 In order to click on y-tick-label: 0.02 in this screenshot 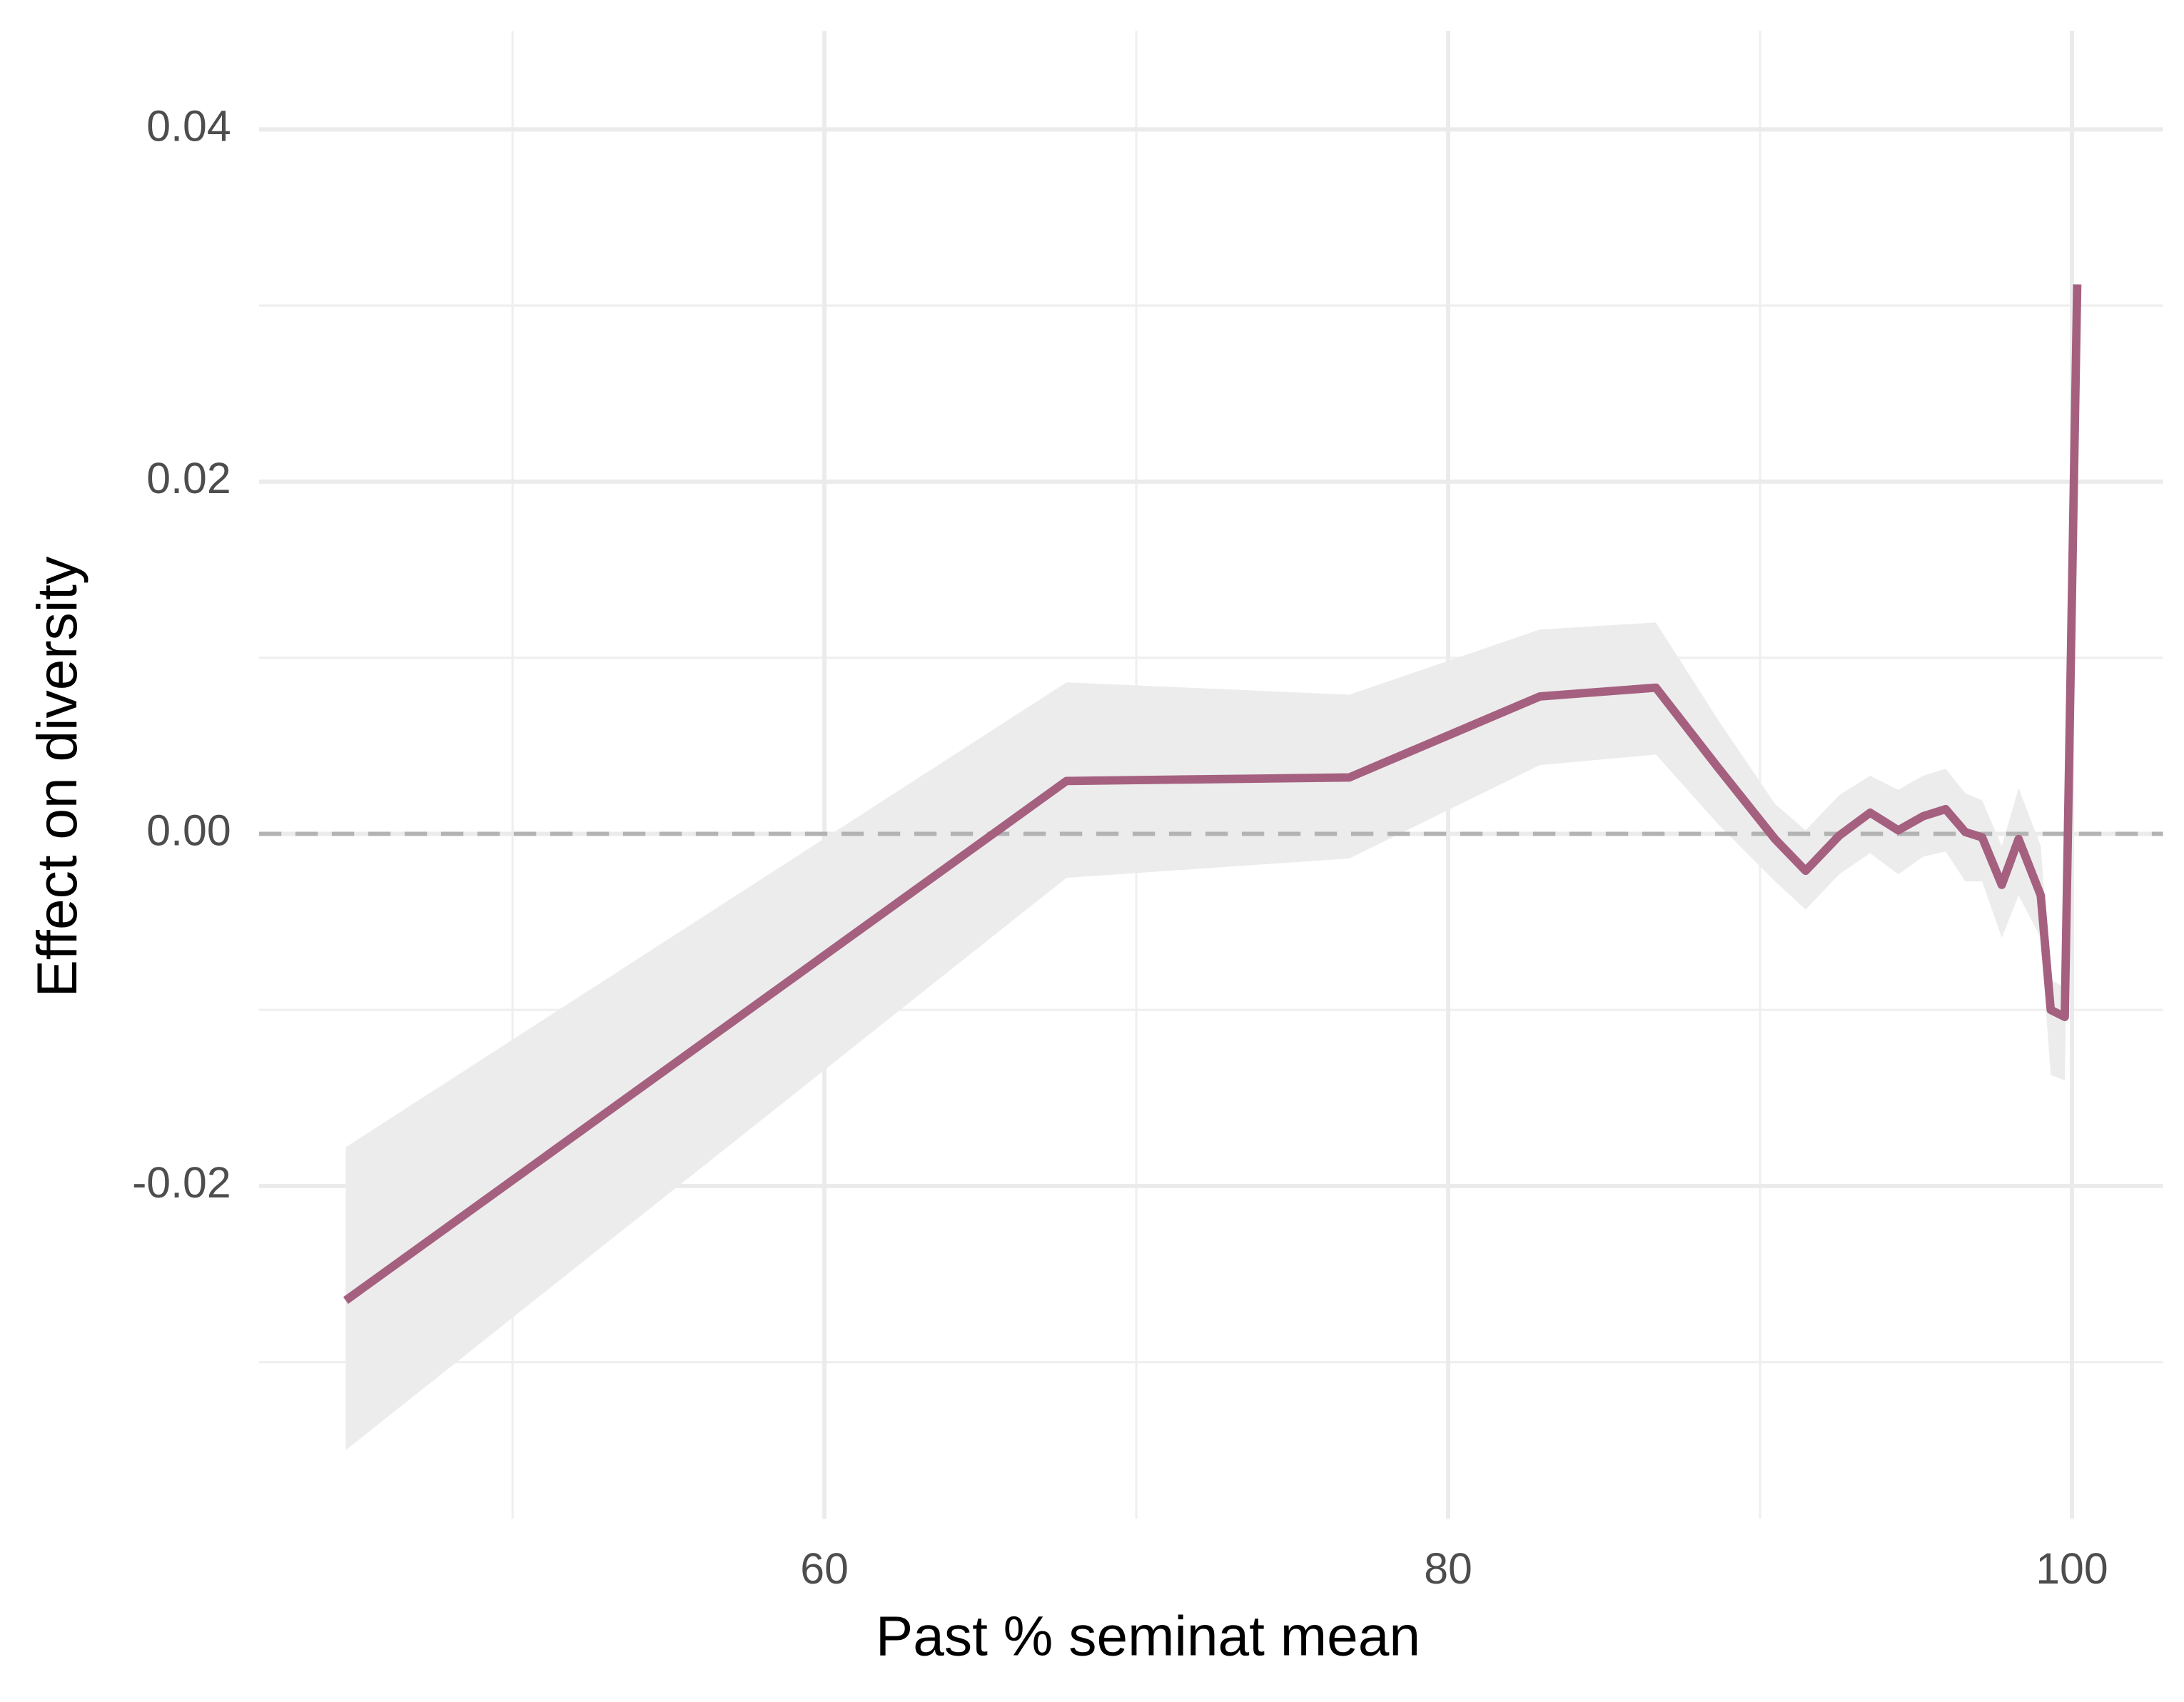, I will do `click(188, 478)`.